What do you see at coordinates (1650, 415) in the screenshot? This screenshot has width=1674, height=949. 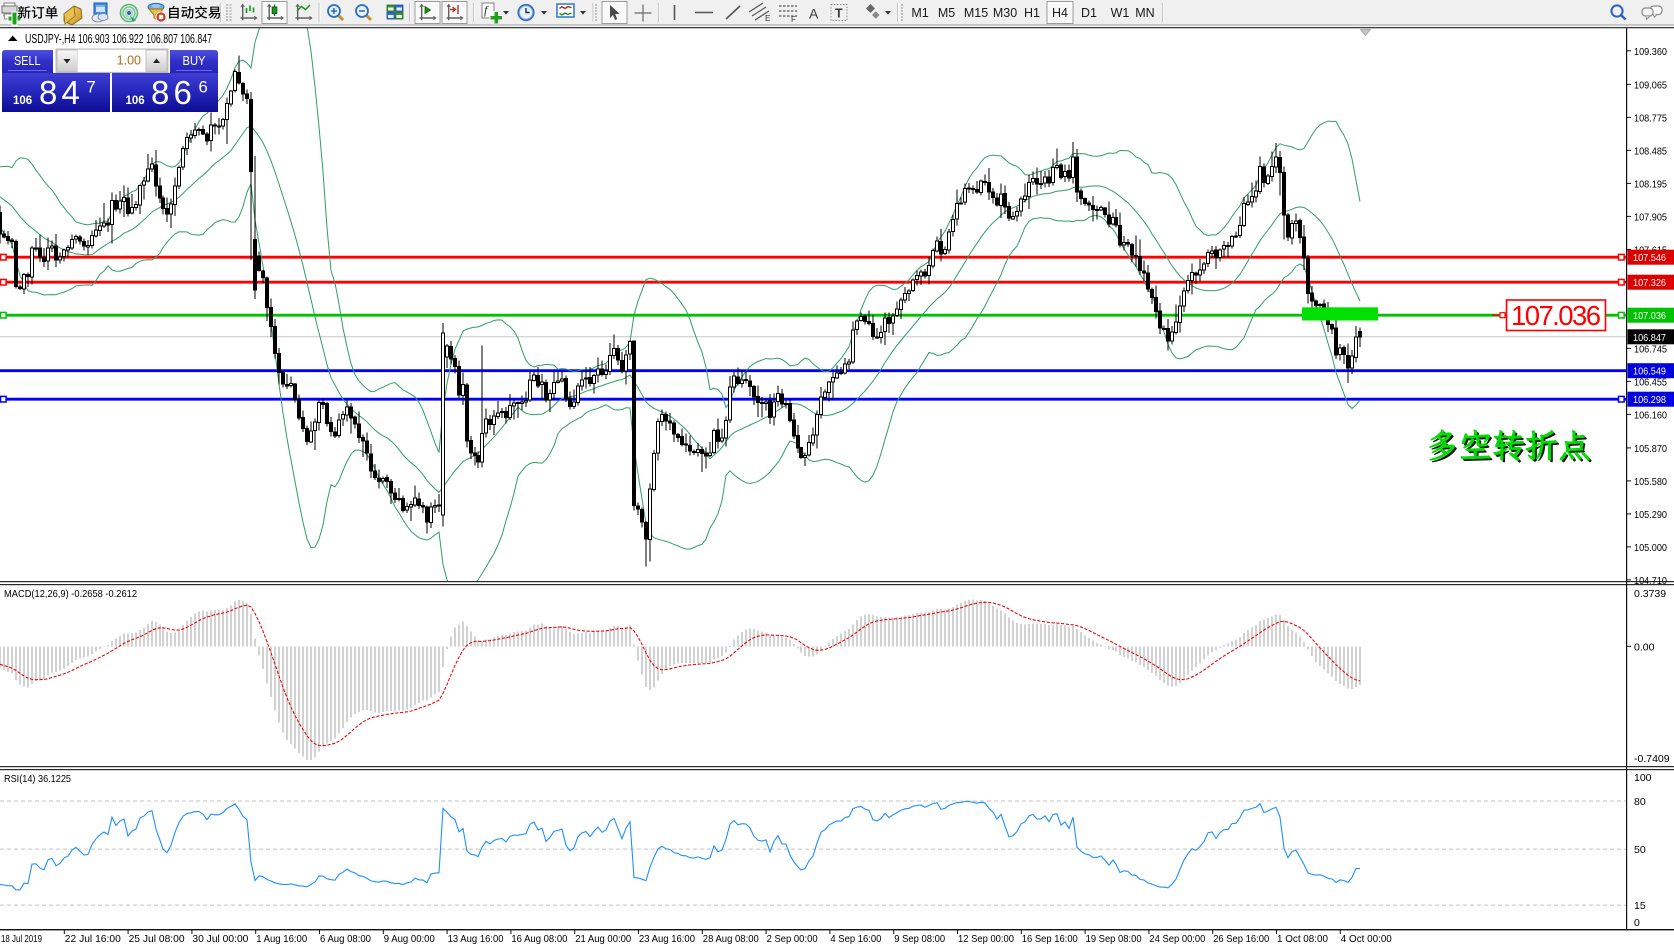 I see `svg-text: 106.160` at bounding box center [1650, 415].